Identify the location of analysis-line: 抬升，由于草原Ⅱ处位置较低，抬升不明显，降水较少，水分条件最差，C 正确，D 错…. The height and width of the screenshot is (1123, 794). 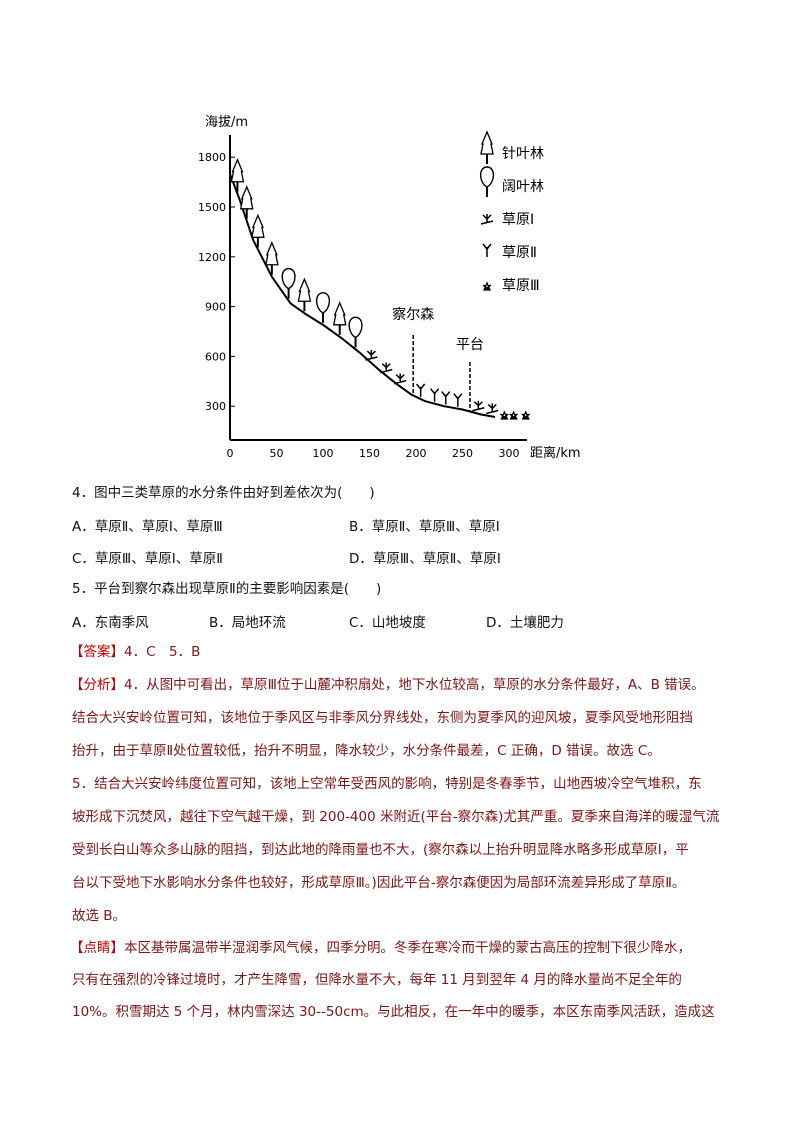
(366, 751).